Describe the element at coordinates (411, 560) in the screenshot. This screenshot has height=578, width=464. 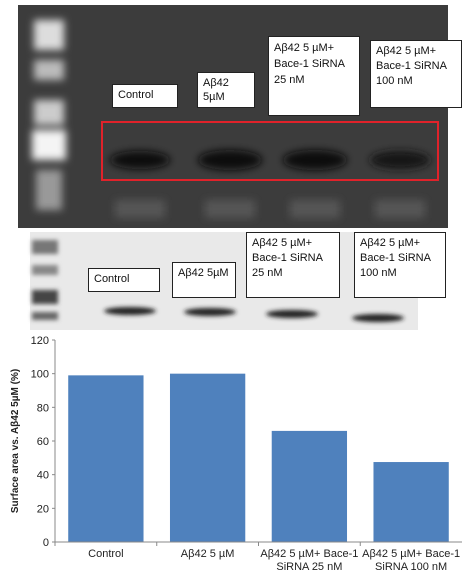
I see `x-tick-label: Aβ42 5 µM+ Bace-1 SiRNA 100 nM` at that location.